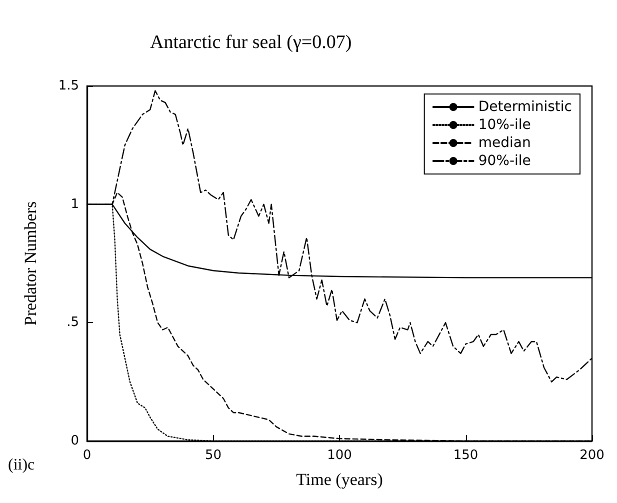 This screenshot has height=503, width=617. I want to click on y-tick-label: 1, so click(74, 204).